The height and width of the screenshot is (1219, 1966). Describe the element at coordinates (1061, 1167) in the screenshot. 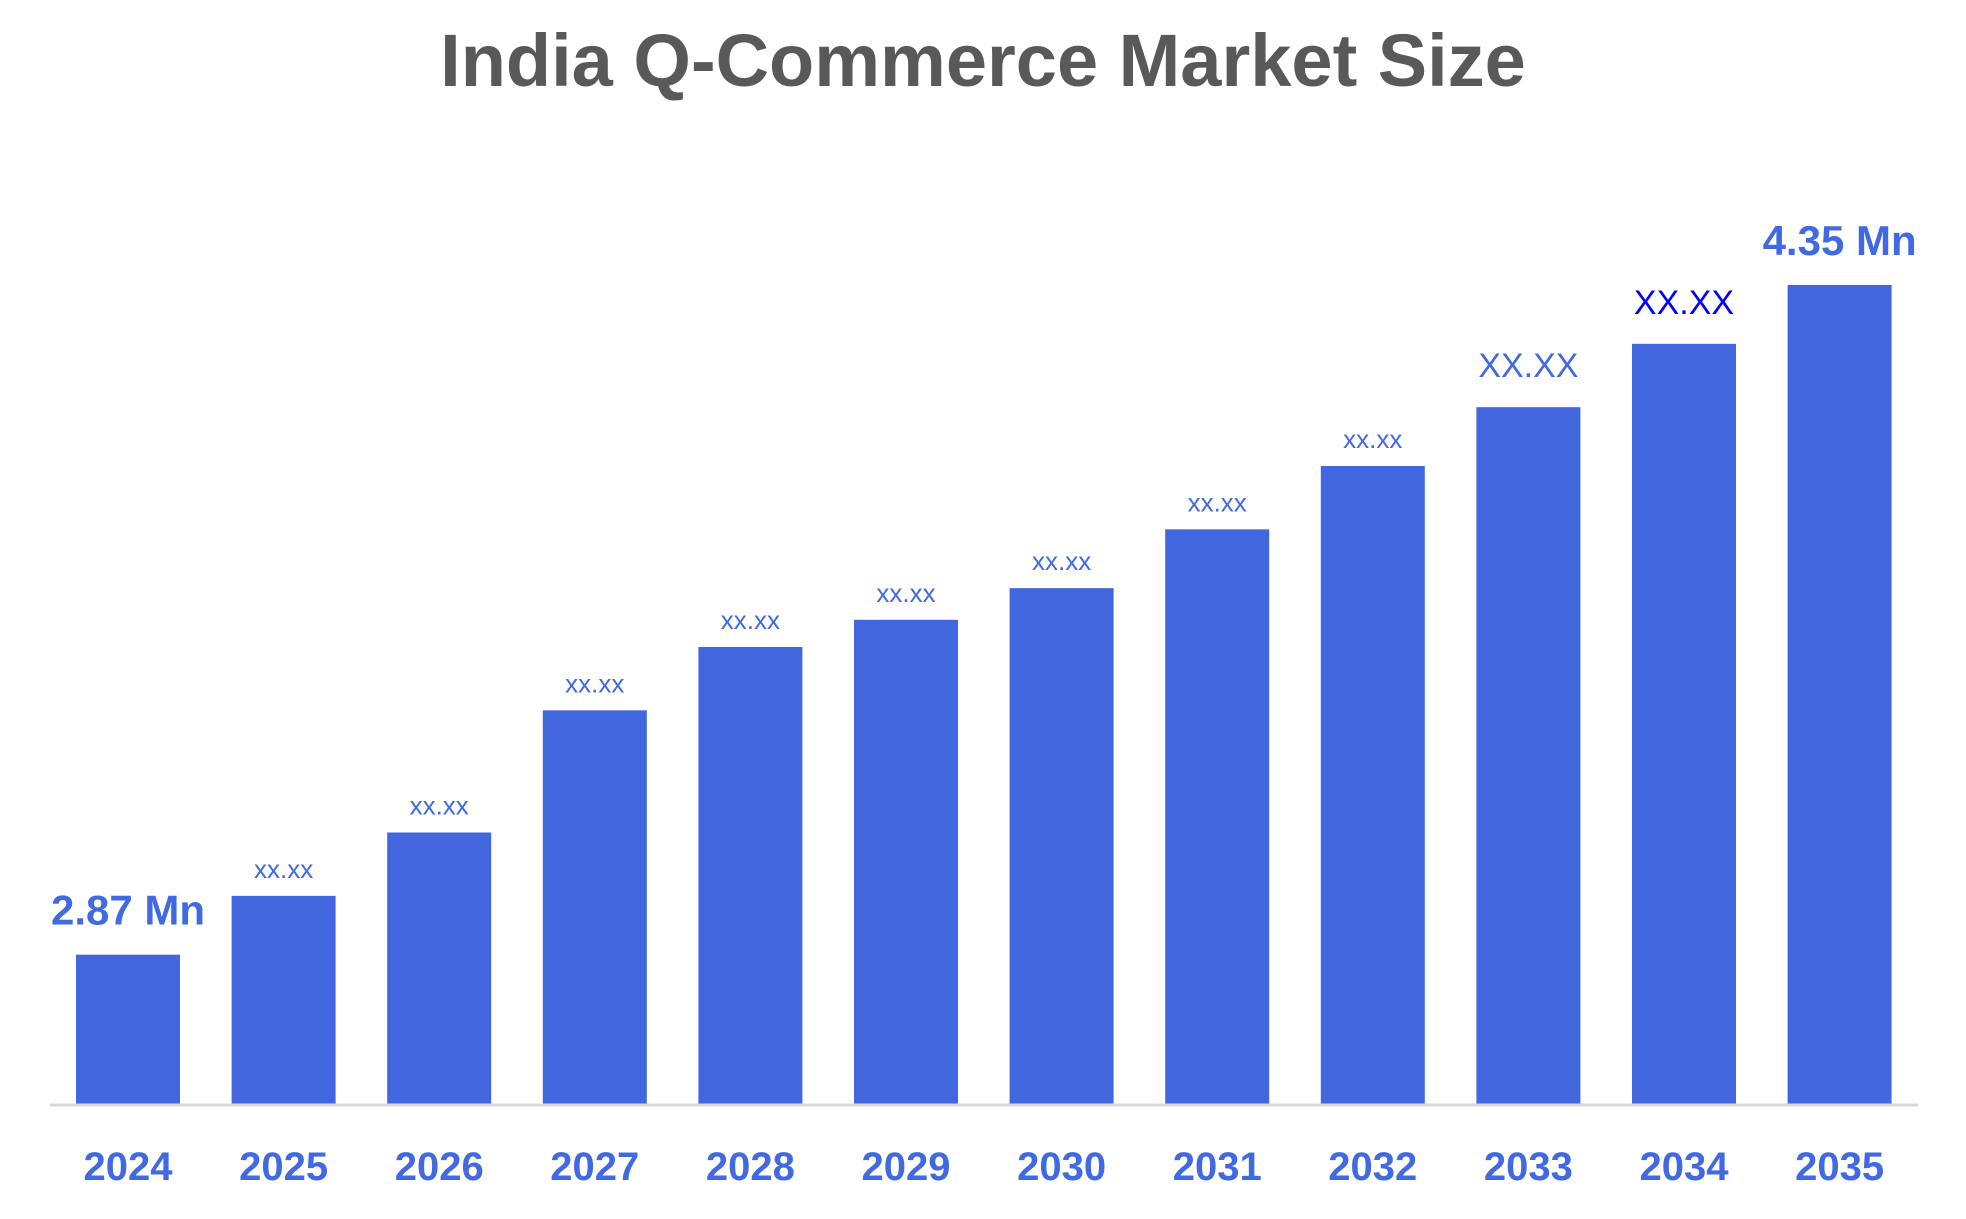

I see `x-tick-label-2030: 2030` at that location.